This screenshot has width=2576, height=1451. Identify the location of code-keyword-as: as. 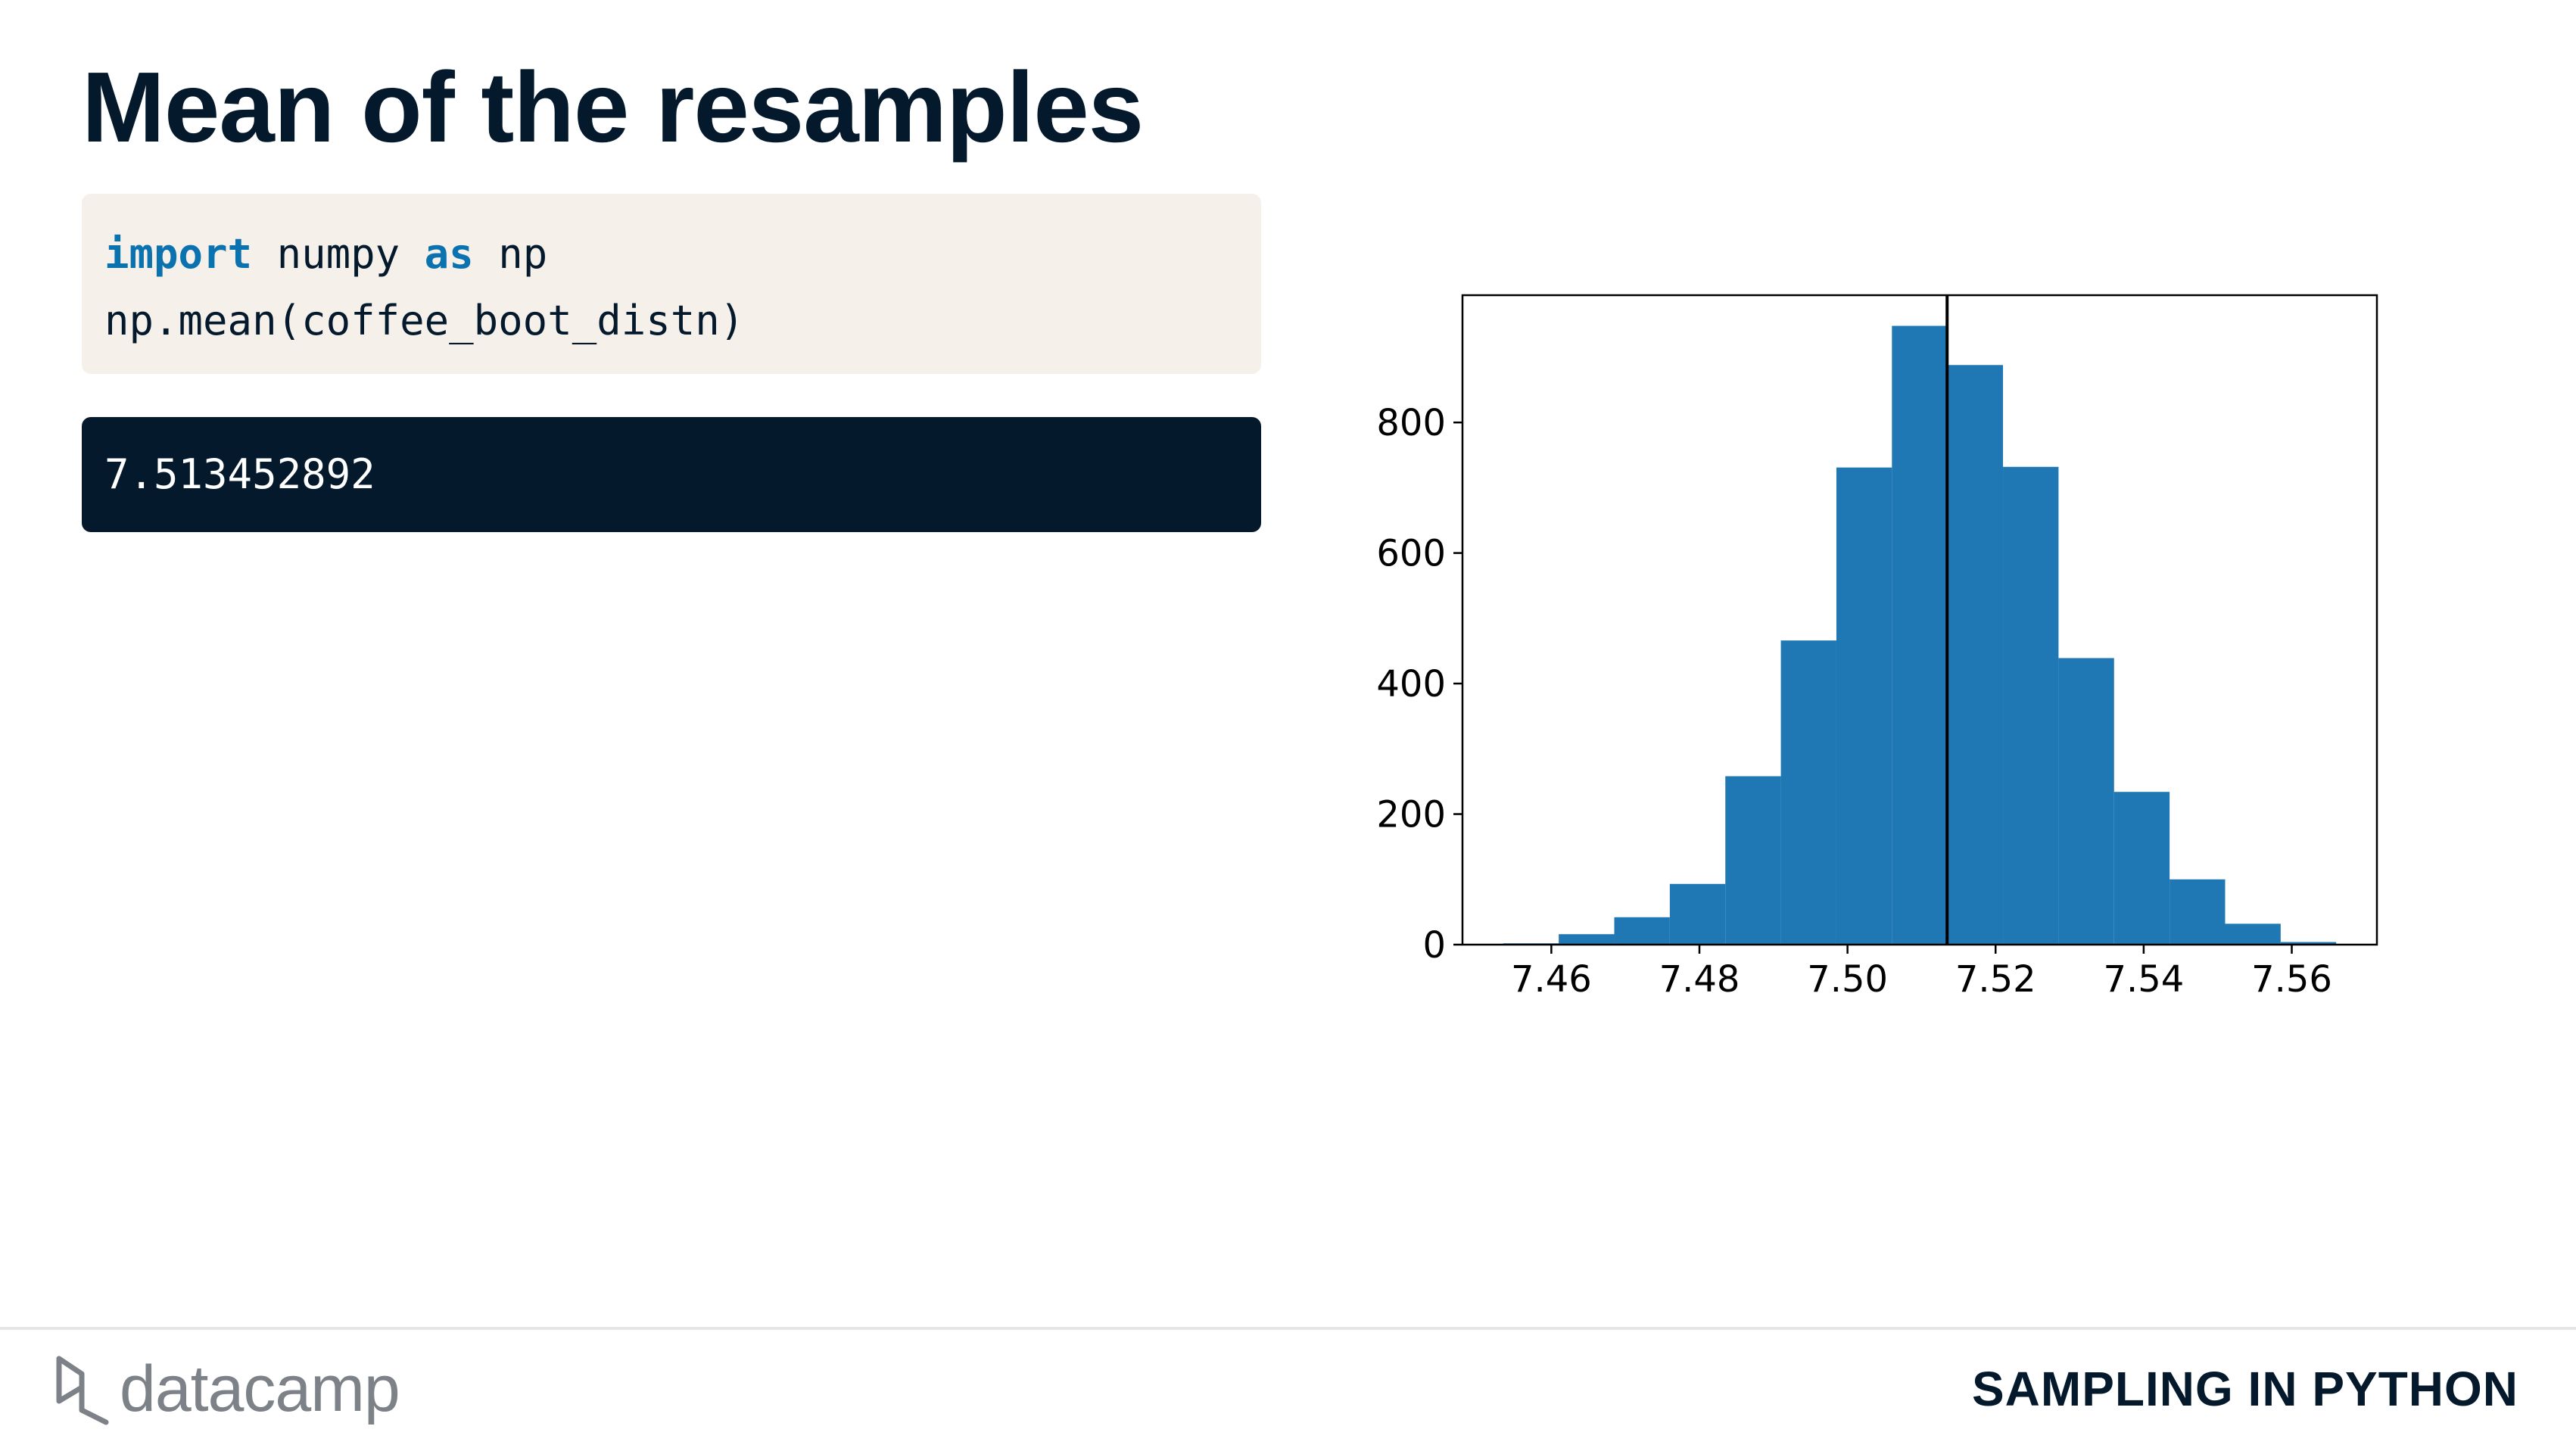
(449, 254).